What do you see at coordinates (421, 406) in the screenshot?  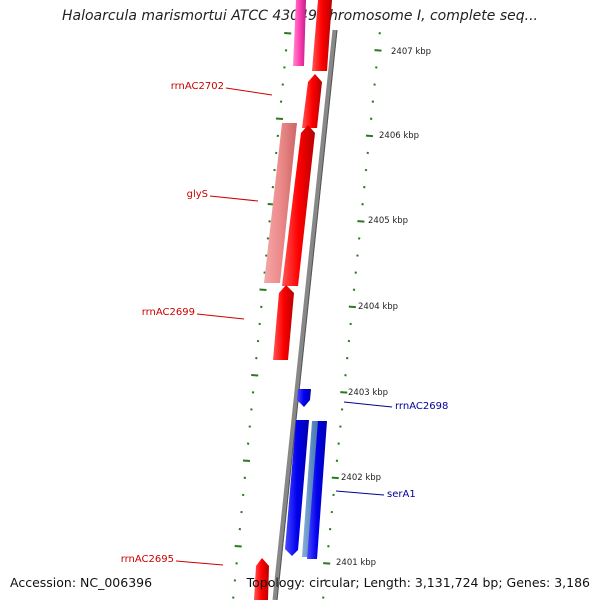 I see `label-rrnAC2698: rrnAC2698` at bounding box center [421, 406].